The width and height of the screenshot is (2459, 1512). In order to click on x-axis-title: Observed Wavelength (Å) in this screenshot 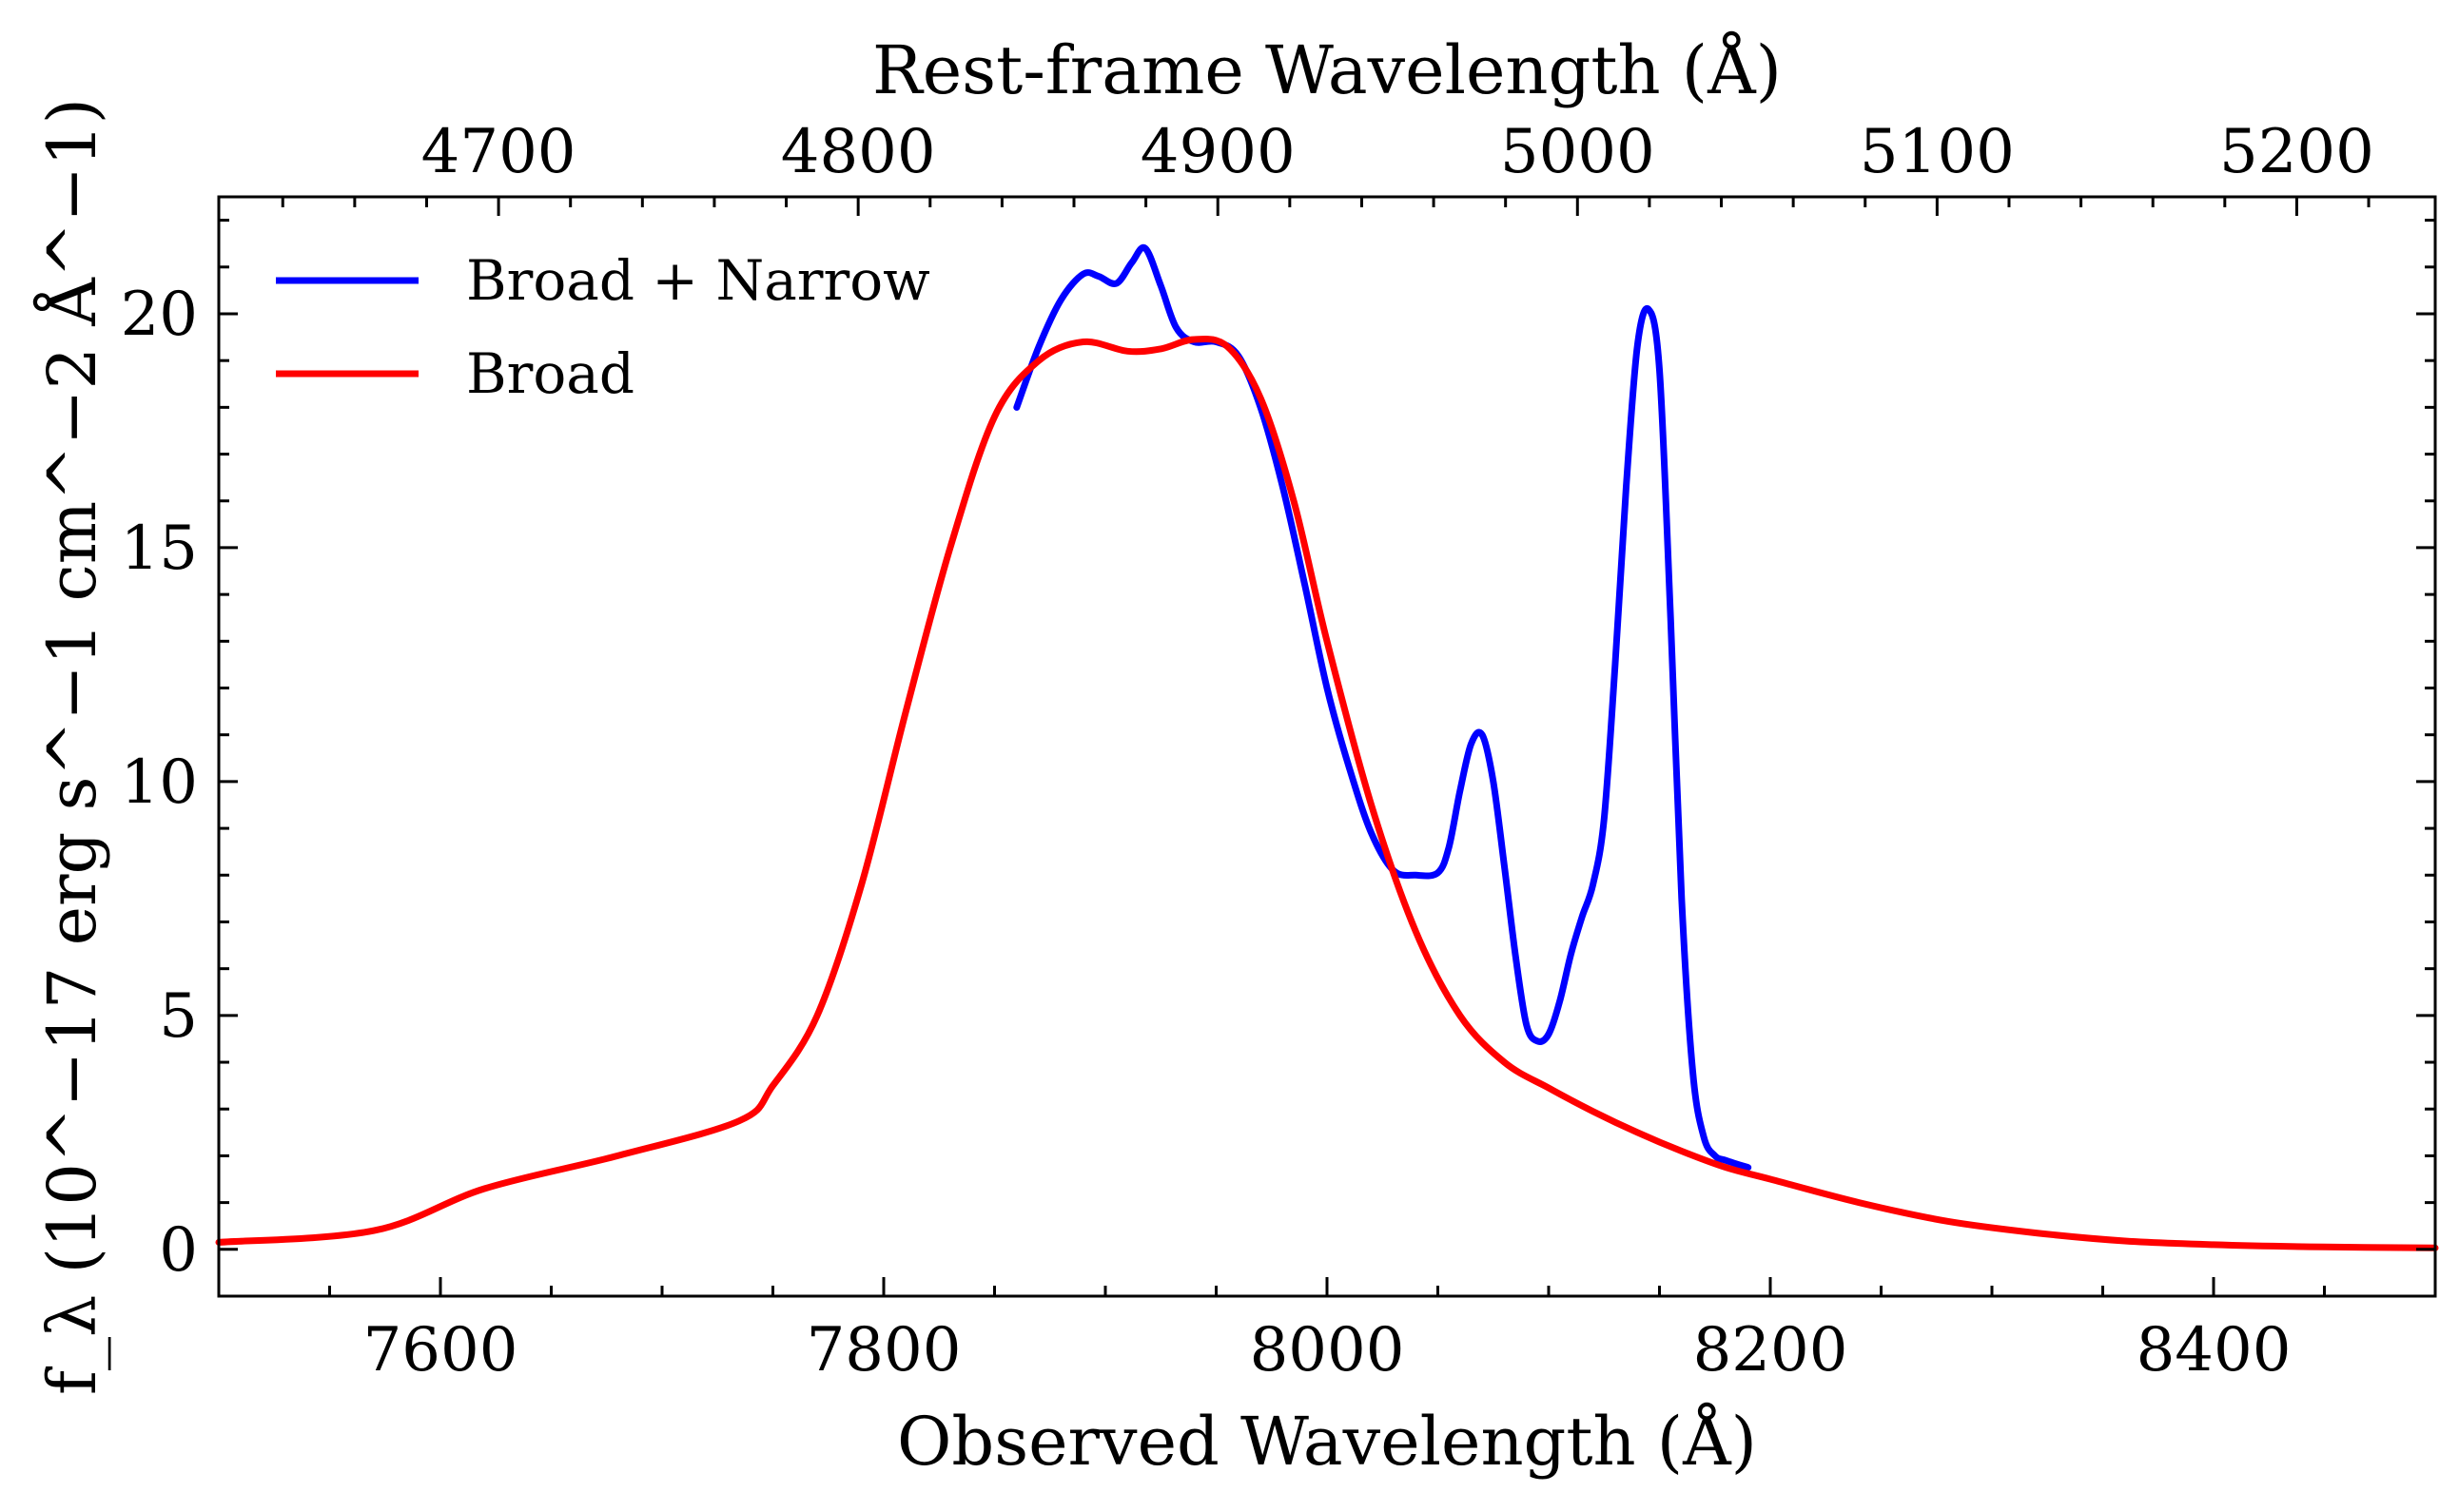, I will do `click(1327, 1442)`.